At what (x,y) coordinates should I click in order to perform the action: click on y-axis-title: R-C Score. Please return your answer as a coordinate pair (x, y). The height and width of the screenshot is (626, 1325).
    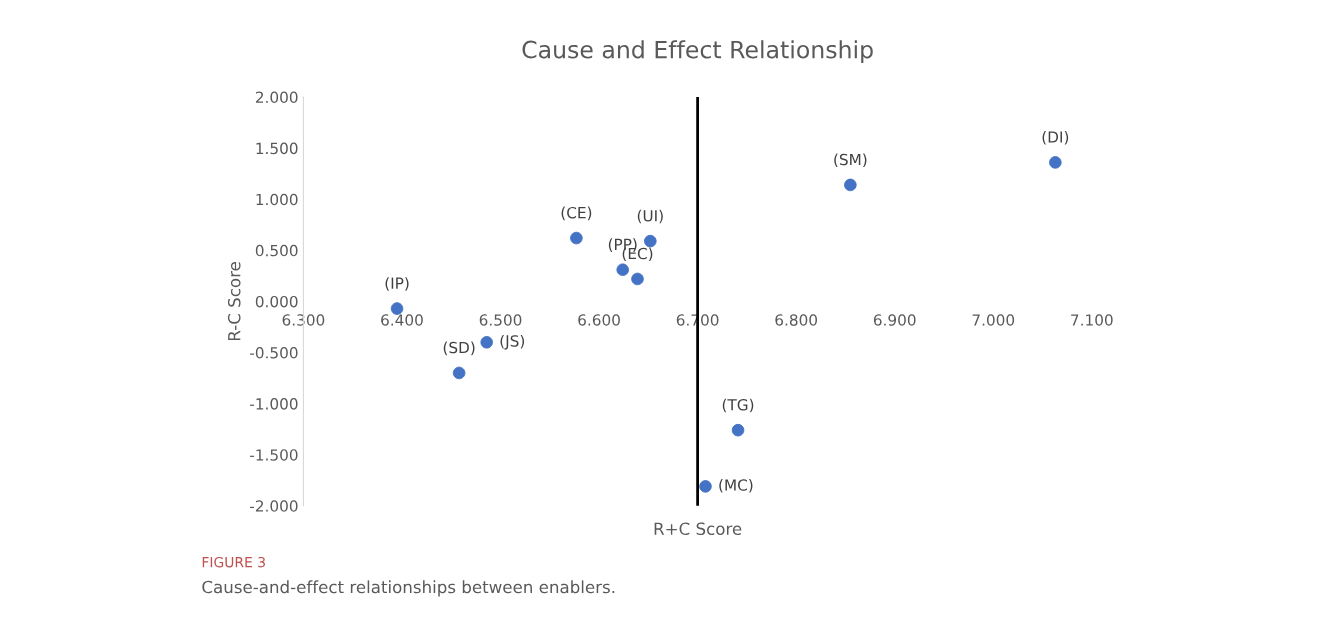
    Looking at the image, I should click on (234, 301).